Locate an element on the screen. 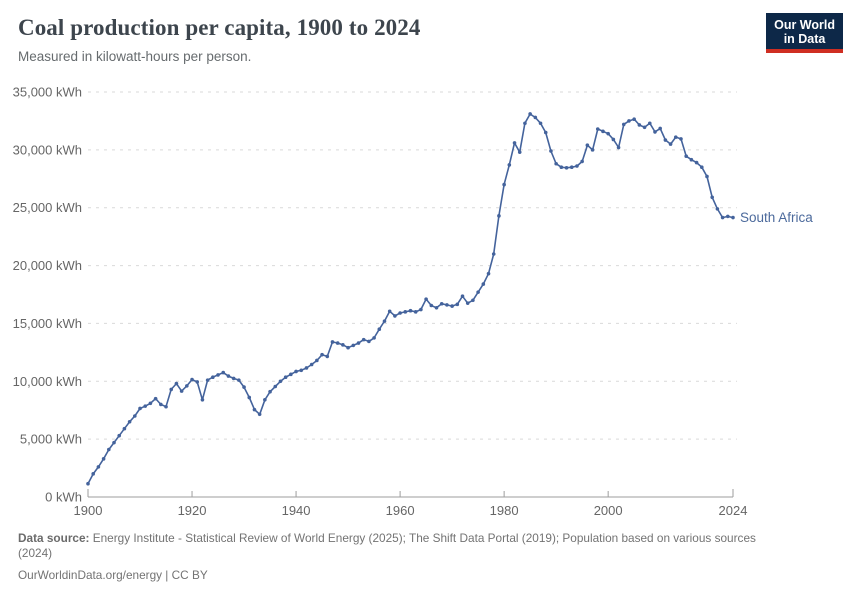  y-tick-label: 30,000 kWh is located at coordinates (47, 149).